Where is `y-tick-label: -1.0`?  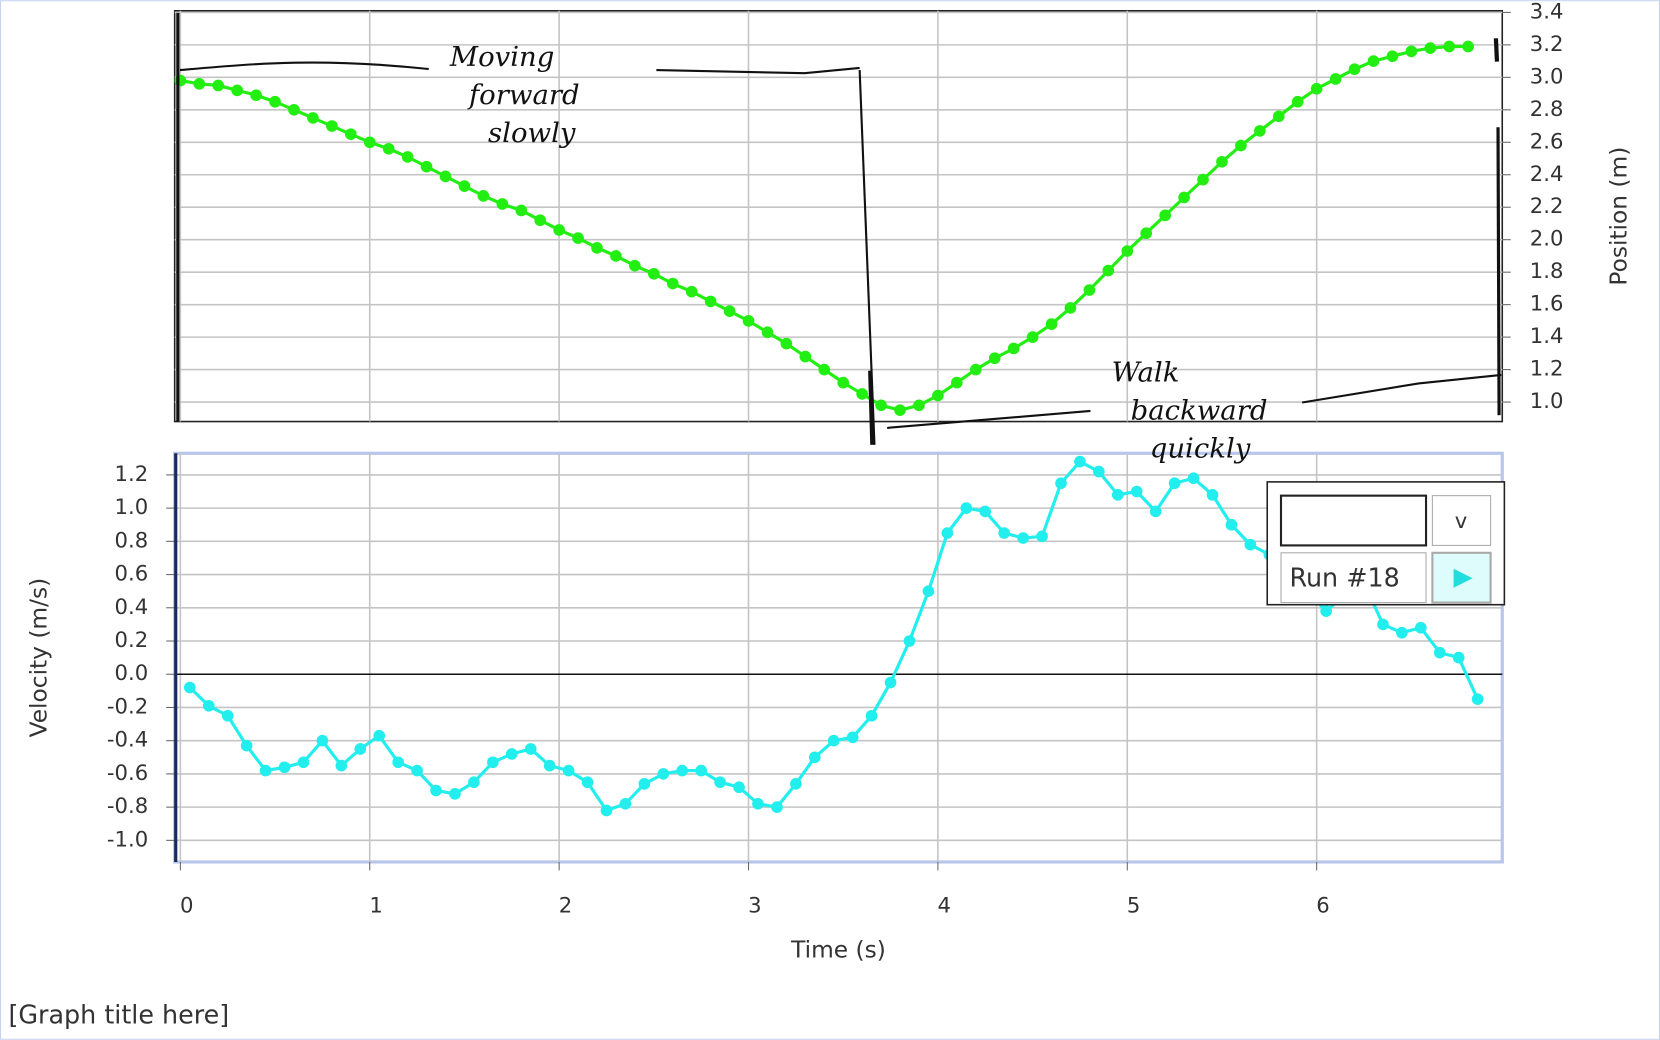
y-tick-label: -1.0 is located at coordinates (127, 838).